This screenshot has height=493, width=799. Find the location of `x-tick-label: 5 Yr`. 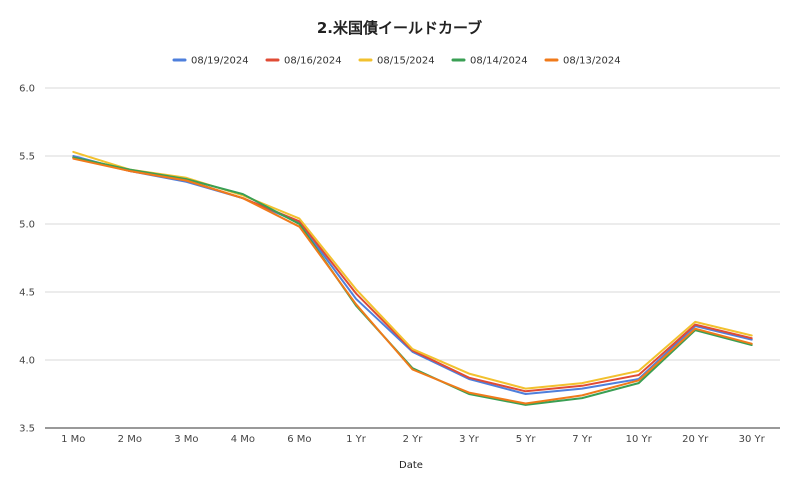

x-tick-label: 5 Yr is located at coordinates (526, 439).